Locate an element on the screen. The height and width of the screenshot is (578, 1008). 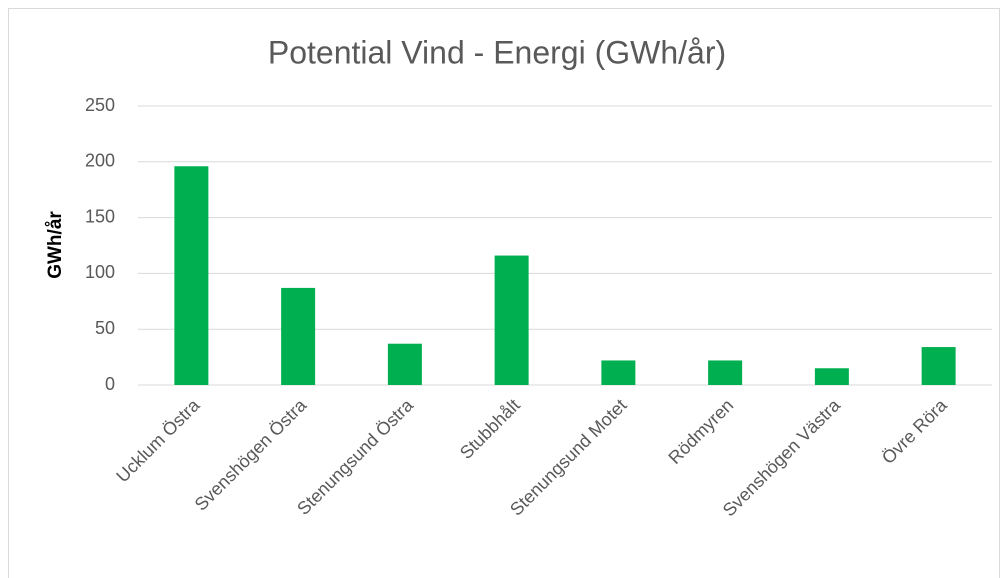
y-tick-label: 200 is located at coordinates (100, 161).